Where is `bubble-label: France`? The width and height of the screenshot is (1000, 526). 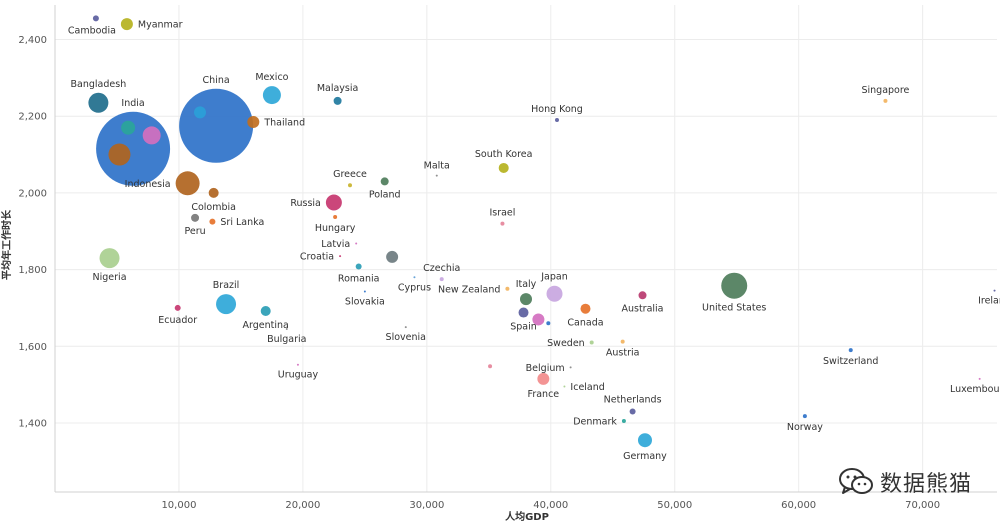
bubble-label: France is located at coordinates (544, 394).